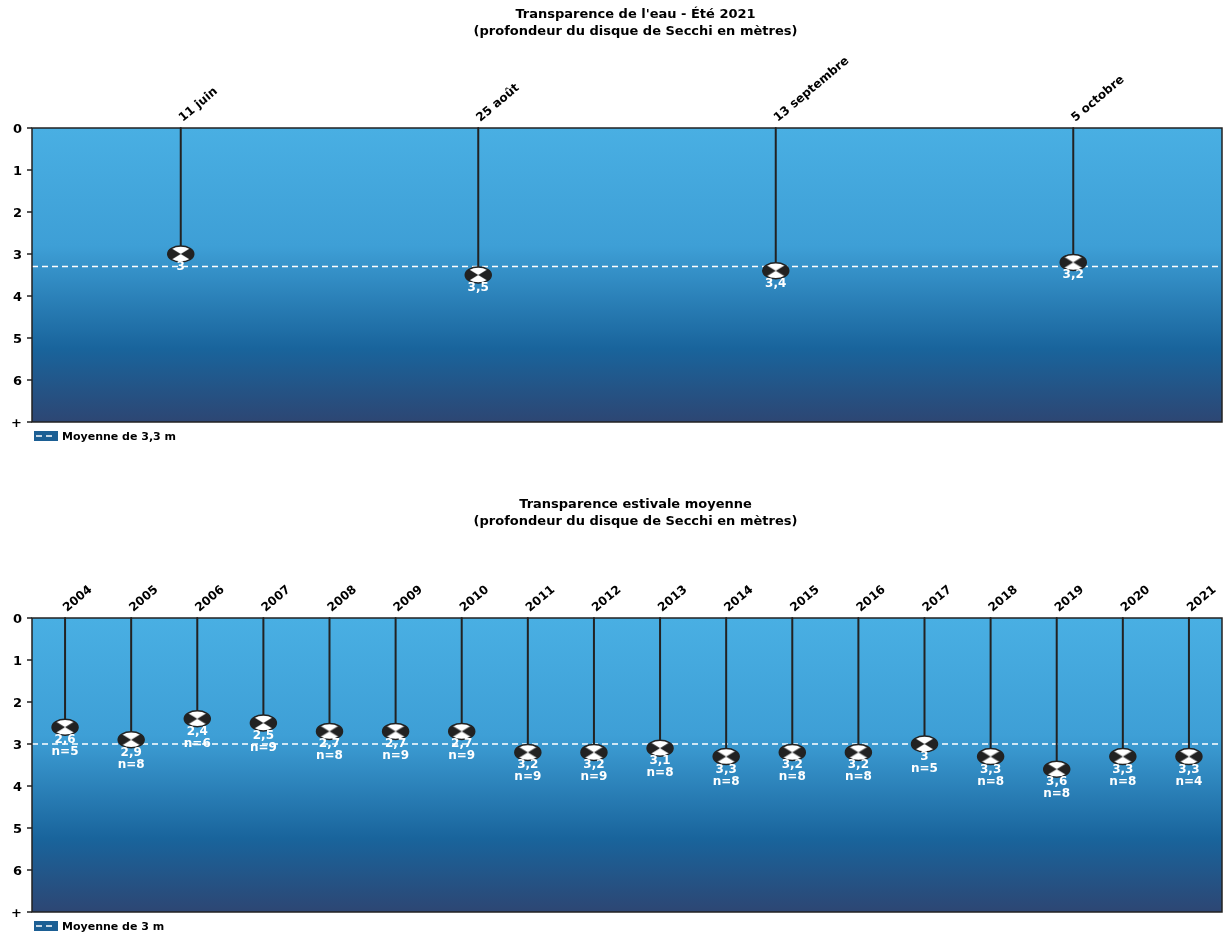  What do you see at coordinates (197, 730) in the screenshot?
I see `data-label: 2,4` at bounding box center [197, 730].